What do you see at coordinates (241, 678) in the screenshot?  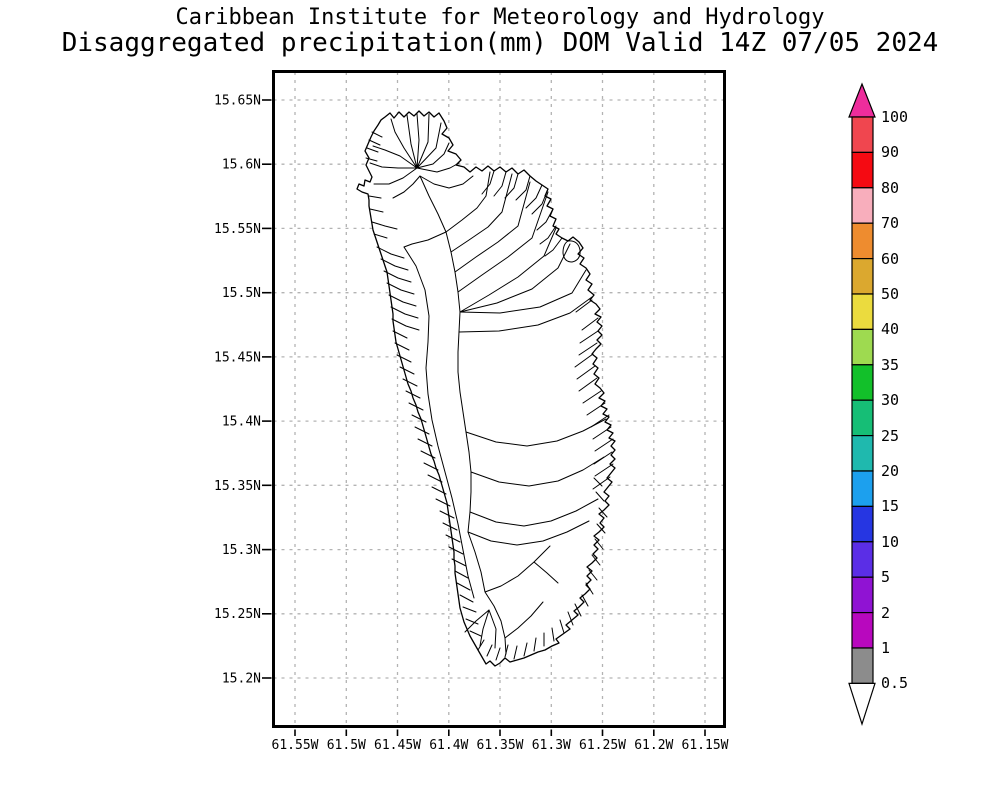 I see `lat-tick-label: 15.2N` at bounding box center [241, 678].